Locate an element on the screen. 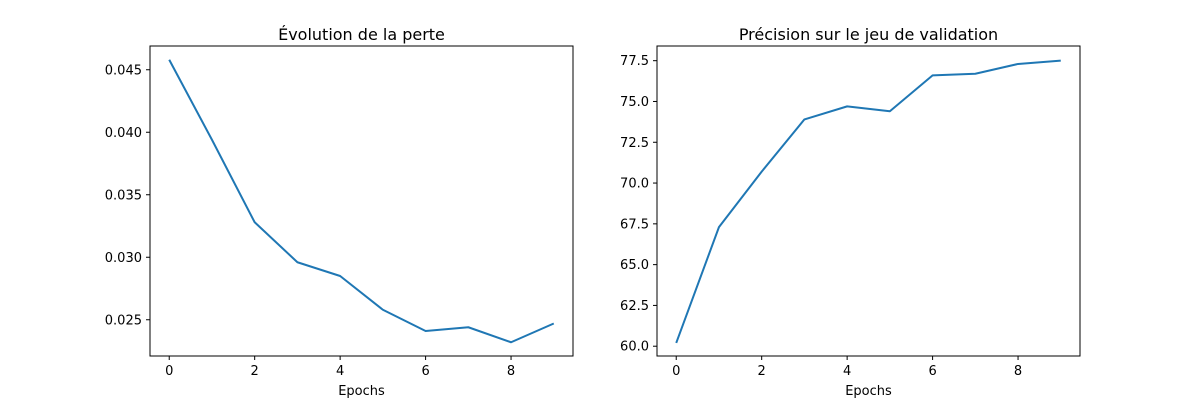 This screenshot has width=1200, height=400. y-tick-label: 0.040 is located at coordinates (123, 133).